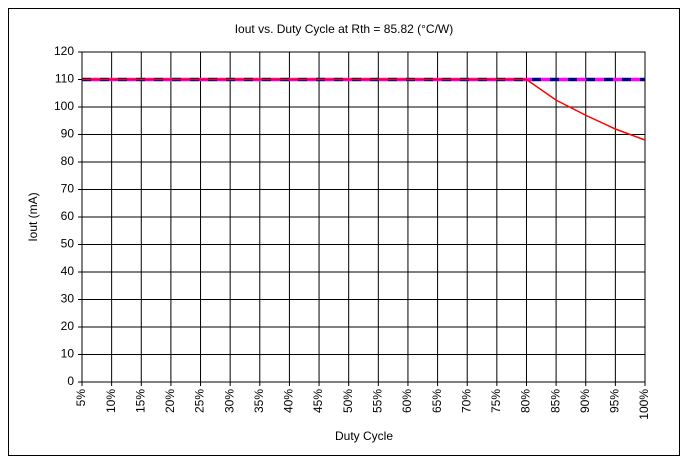 The width and height of the screenshot is (688, 464). I want to click on x-tick-label: 45%, so click(318, 401).